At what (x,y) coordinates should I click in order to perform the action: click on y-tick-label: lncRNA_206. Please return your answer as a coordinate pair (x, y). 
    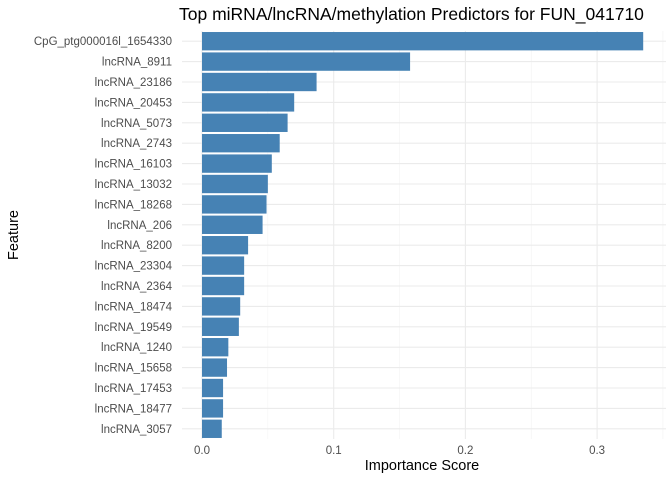
    Looking at the image, I should click on (139, 226).